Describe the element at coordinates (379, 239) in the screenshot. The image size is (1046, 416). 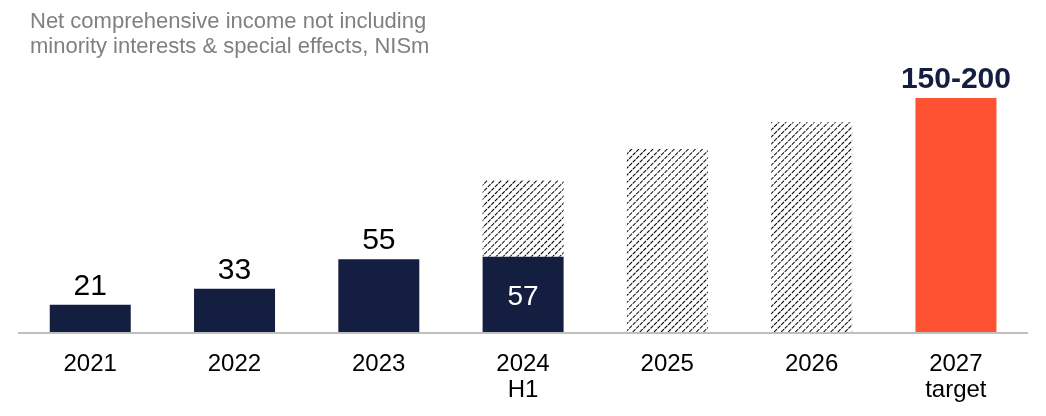
I see `data-label: 55` at that location.